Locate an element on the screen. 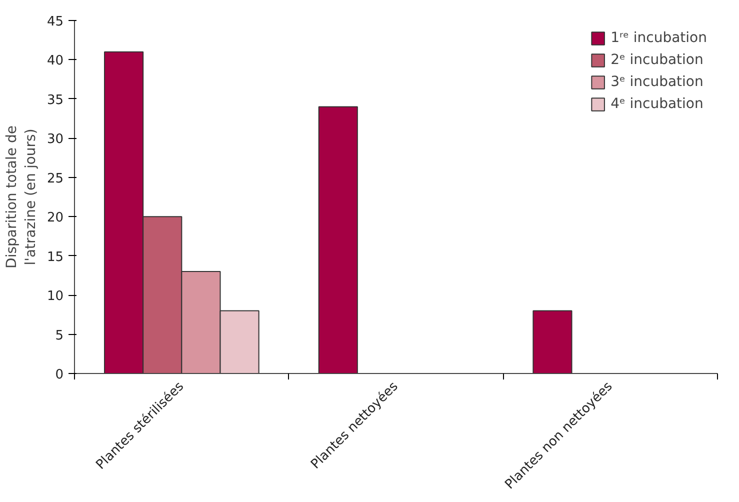 This screenshot has width=739, height=502. y-tick-label: 20 is located at coordinates (55, 218).